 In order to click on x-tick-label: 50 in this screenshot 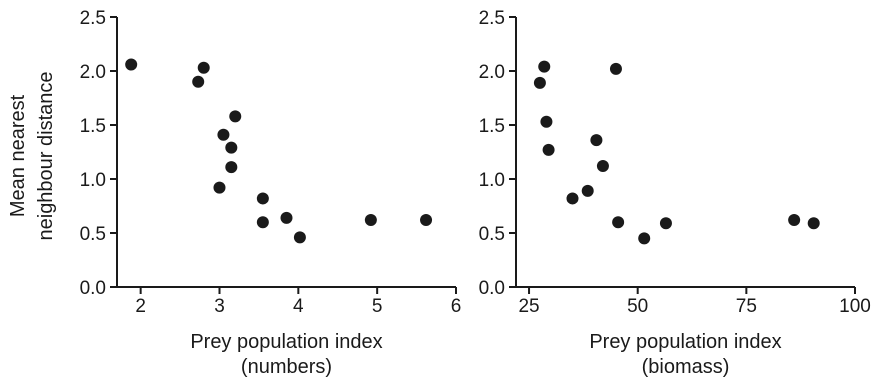, I will do `click(637, 306)`.